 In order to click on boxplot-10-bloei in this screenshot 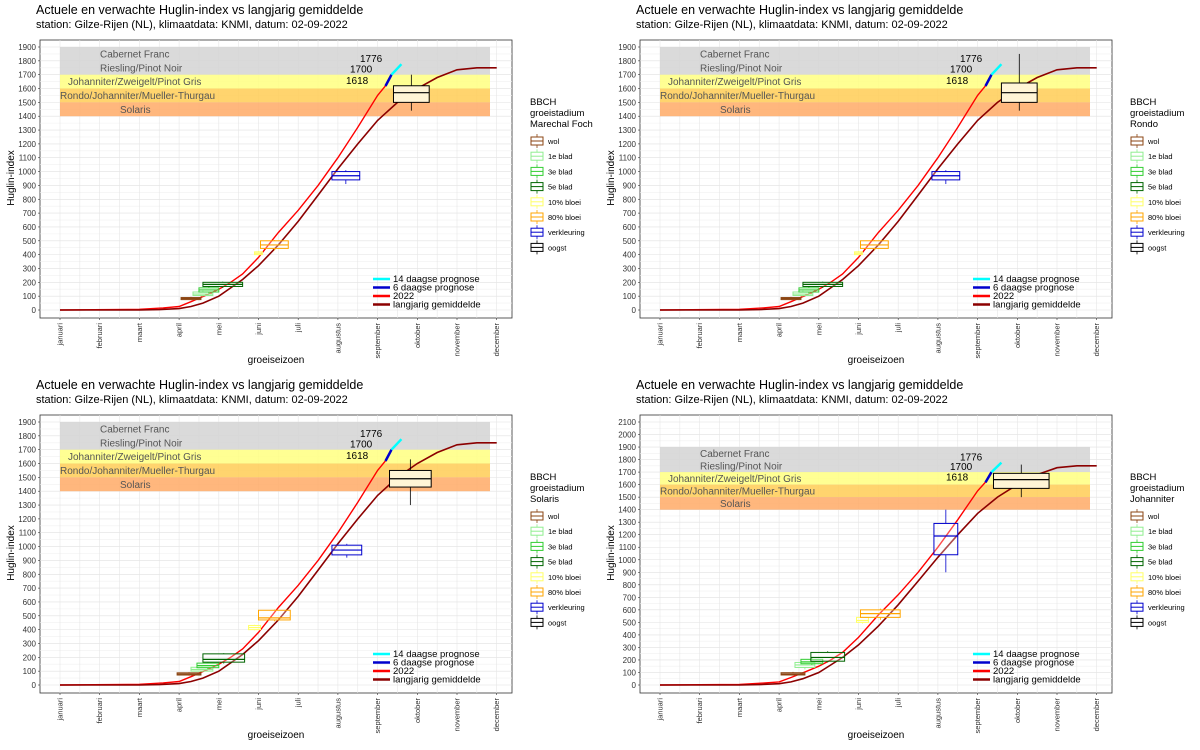, I will do `click(858, 253)`.